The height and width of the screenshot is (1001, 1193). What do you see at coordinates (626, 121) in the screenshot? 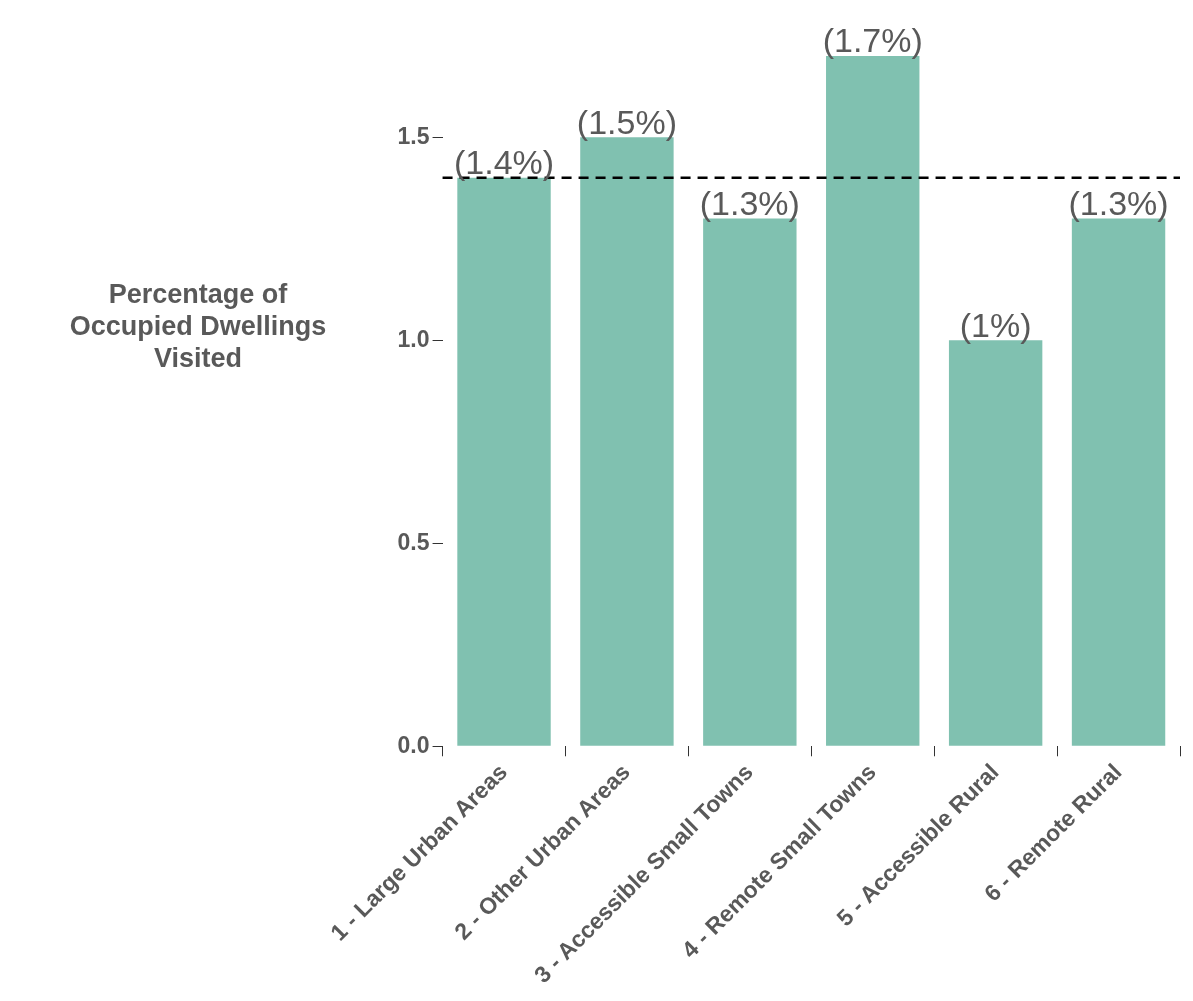
I see `data-label: (1.5%)` at bounding box center [626, 121].